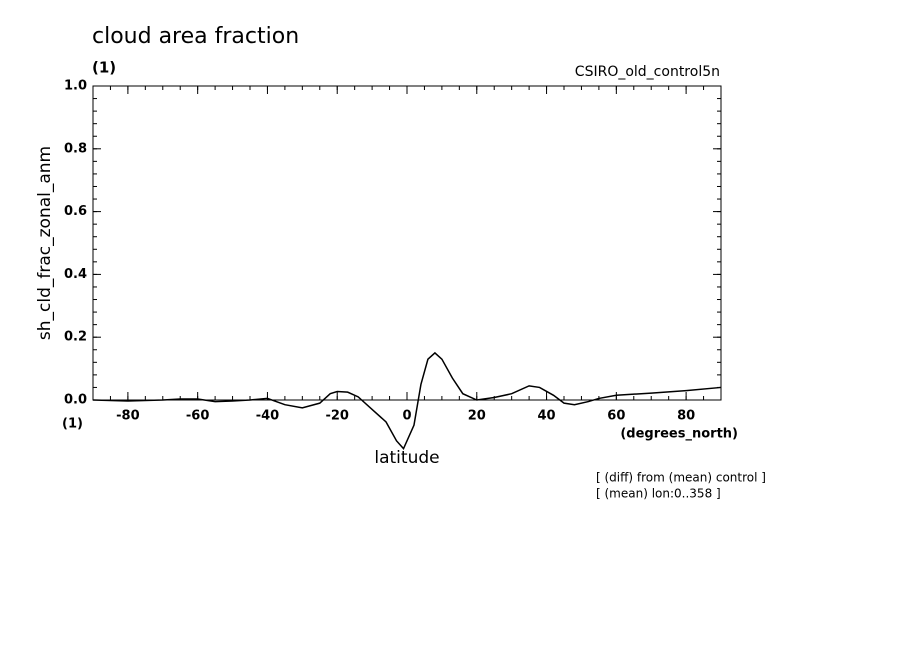 The width and height of the screenshot is (904, 654). What do you see at coordinates (406, 416) in the screenshot?
I see `x-tick-label: 0` at bounding box center [406, 416].